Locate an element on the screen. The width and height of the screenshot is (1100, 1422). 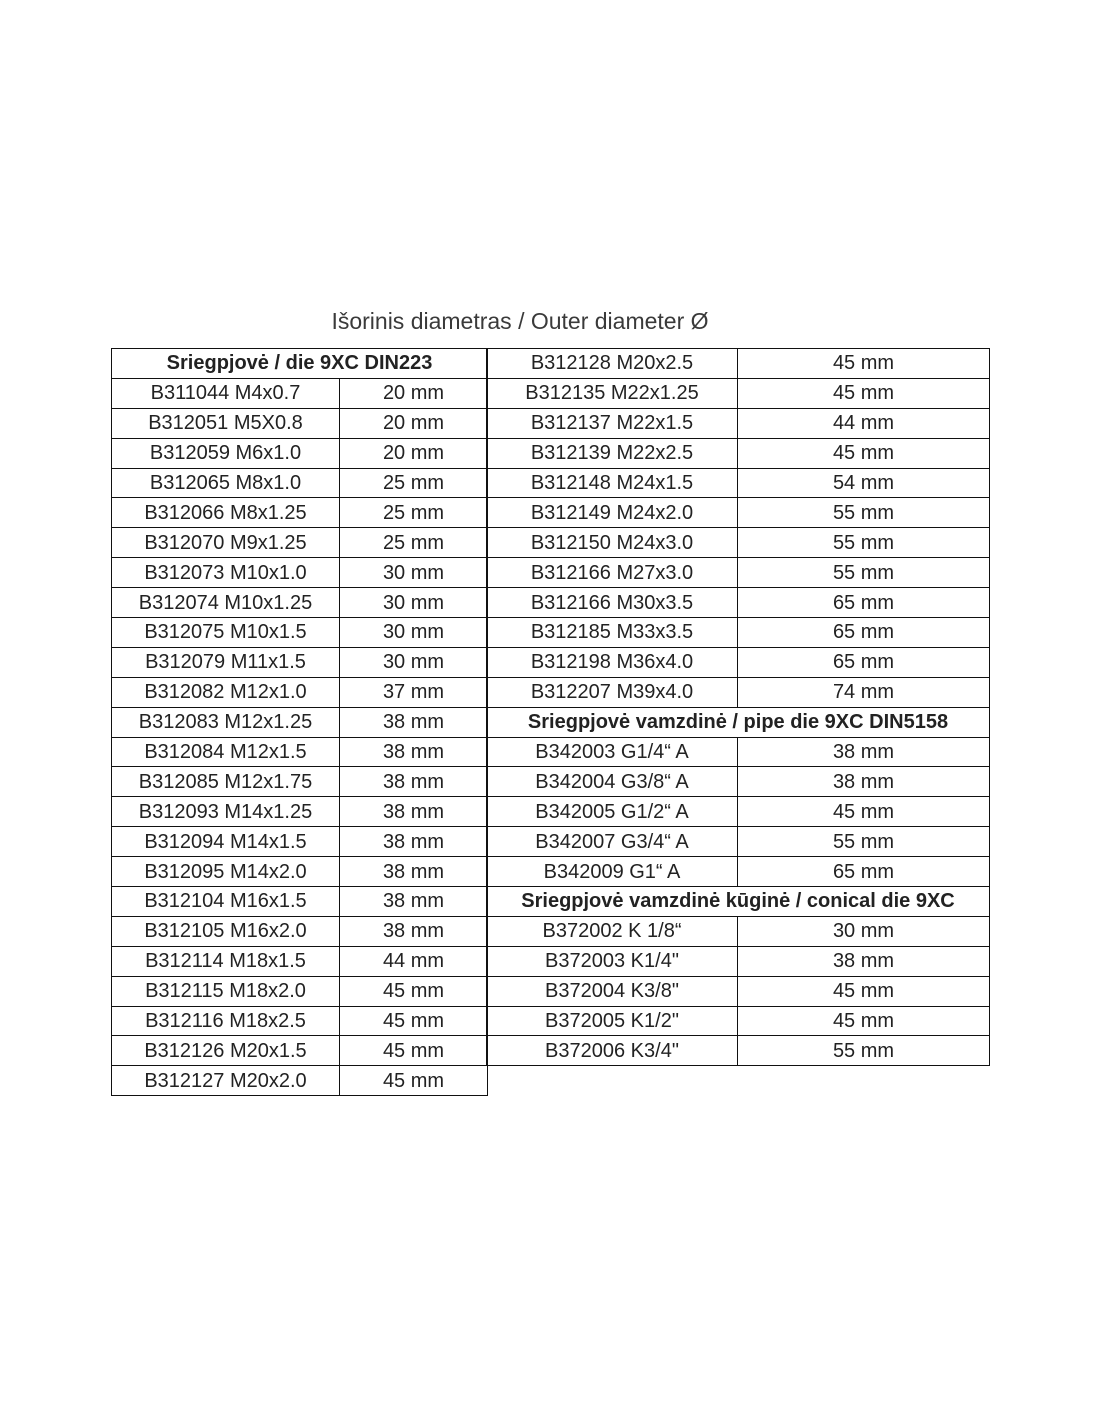
table-row: B312149 M24x2.0 55 mm is located at coordinates (738, 513).